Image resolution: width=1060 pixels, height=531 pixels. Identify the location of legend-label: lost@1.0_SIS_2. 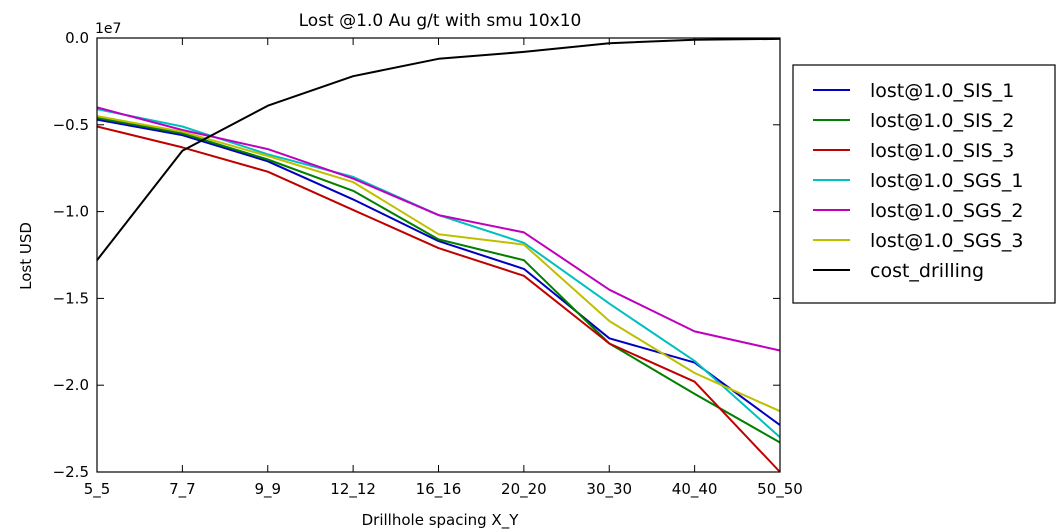
(942, 121).